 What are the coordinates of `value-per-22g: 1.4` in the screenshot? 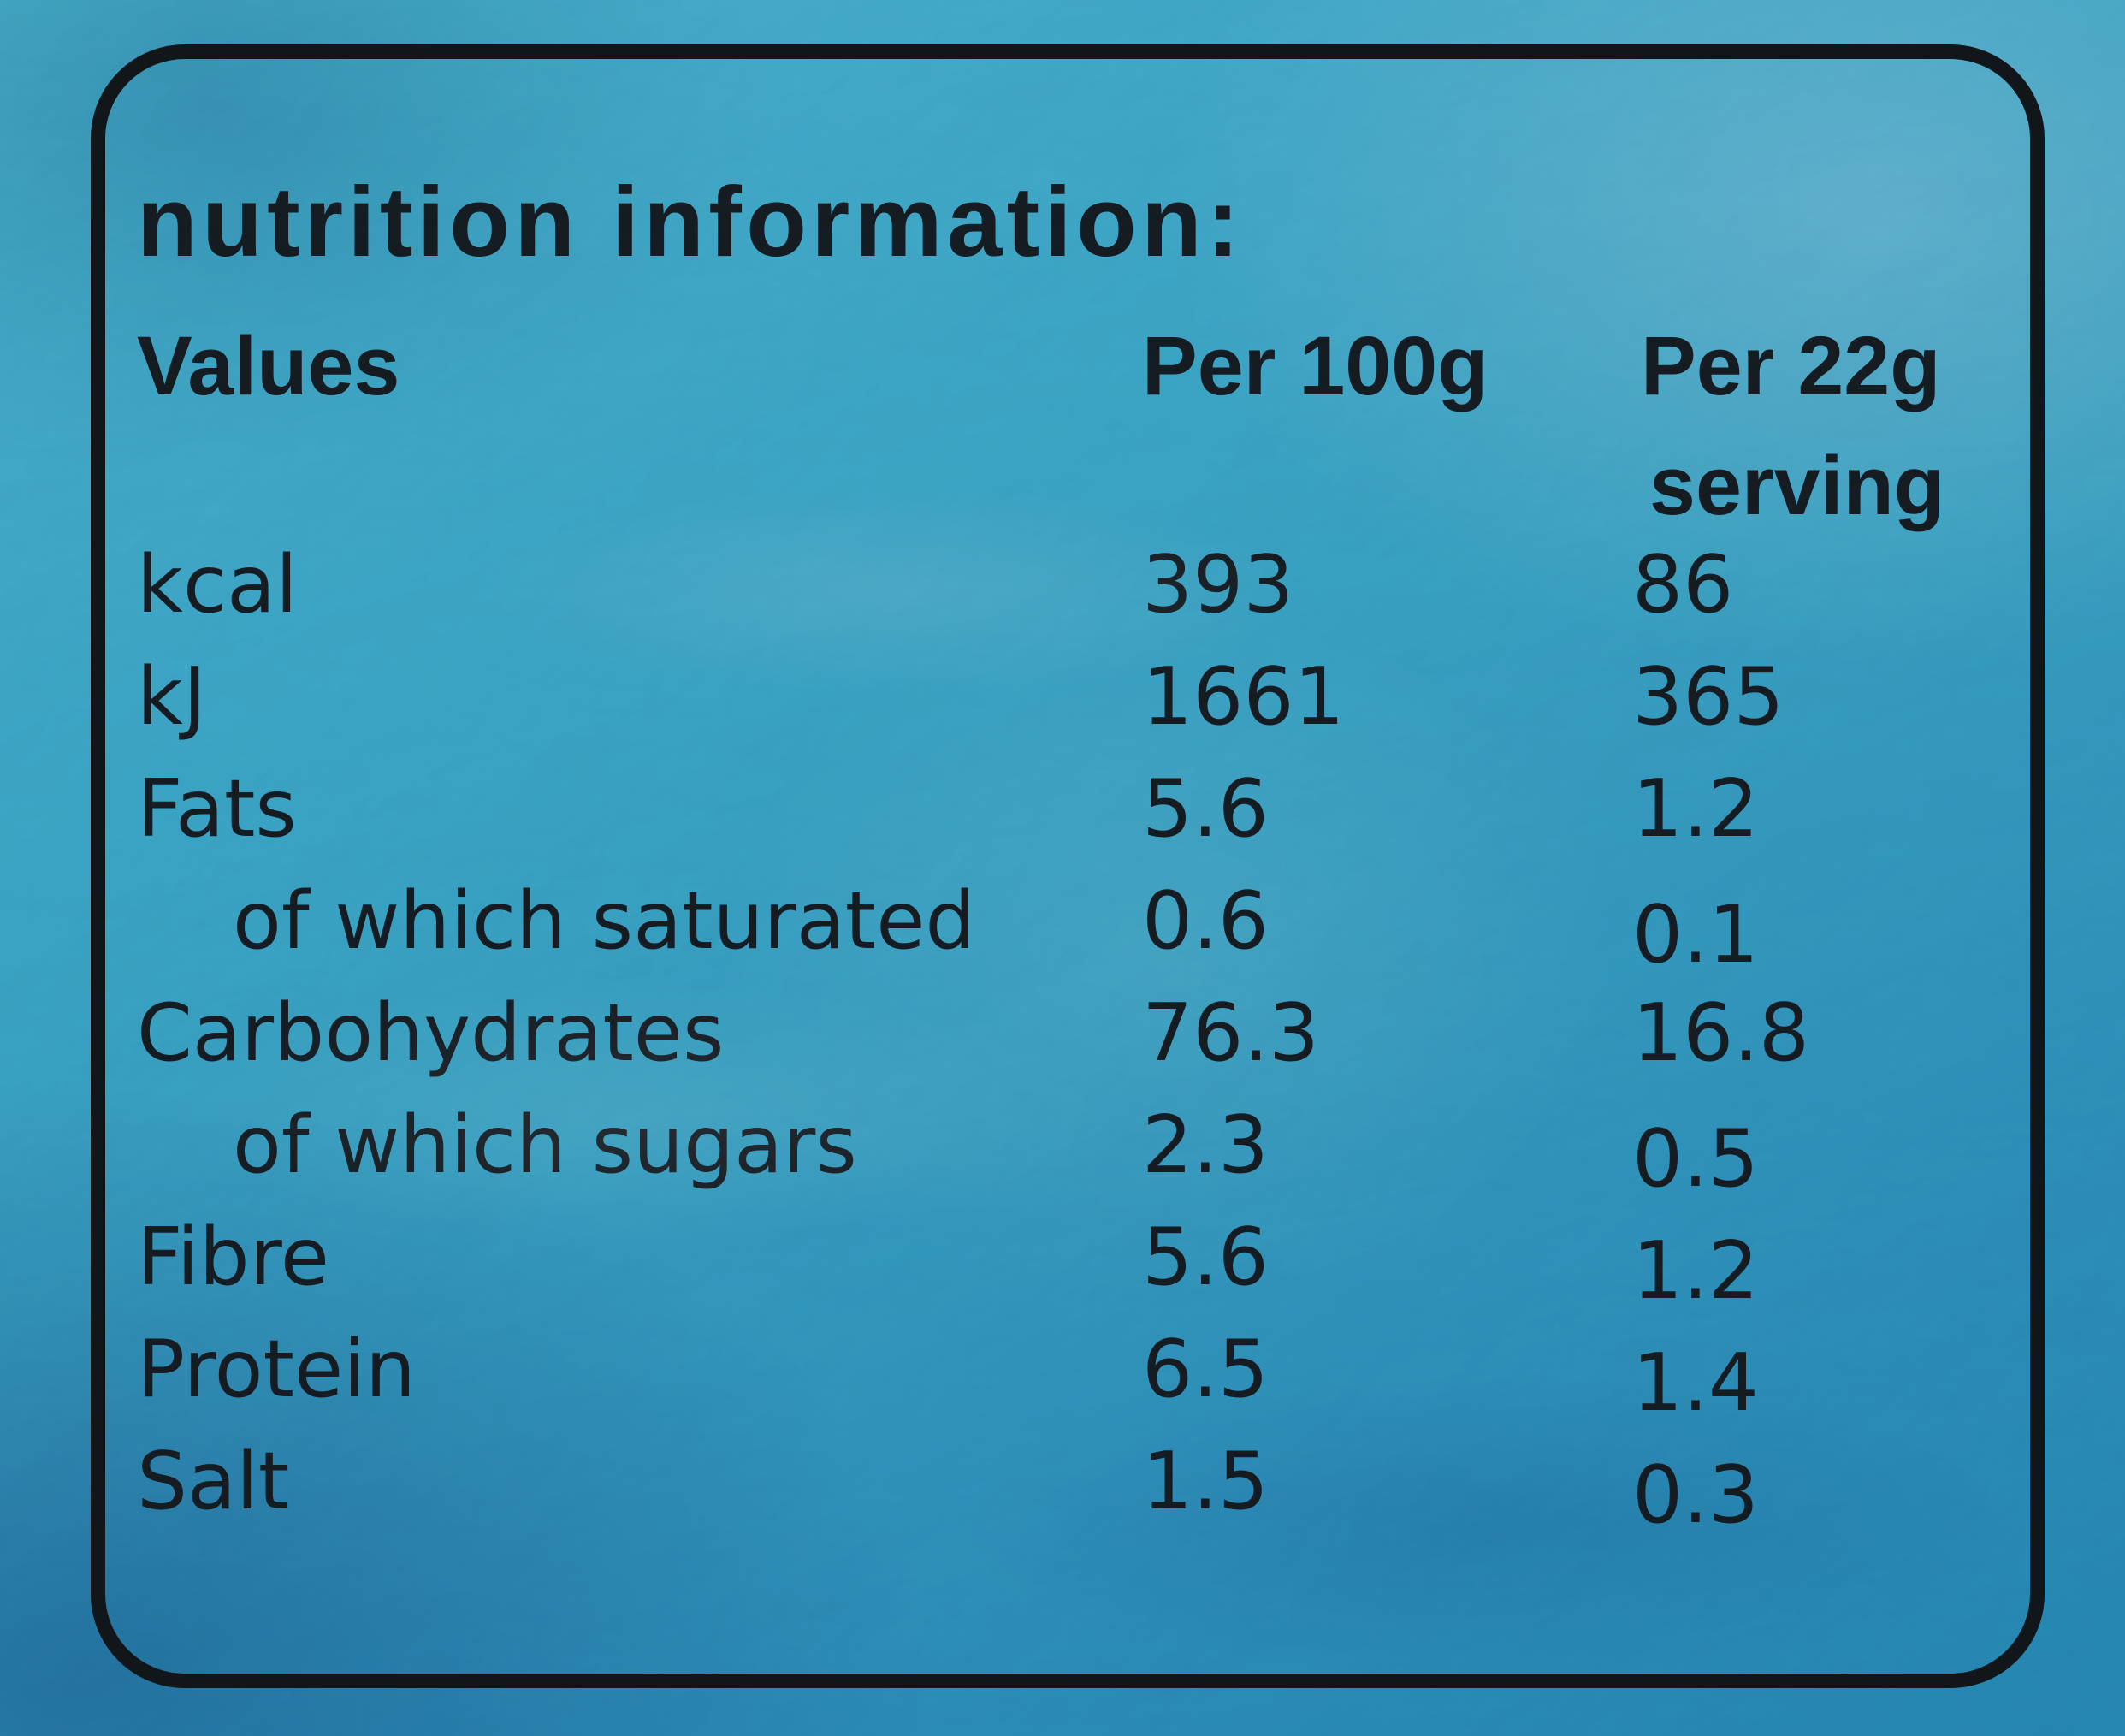 It's located at (1695, 1383).